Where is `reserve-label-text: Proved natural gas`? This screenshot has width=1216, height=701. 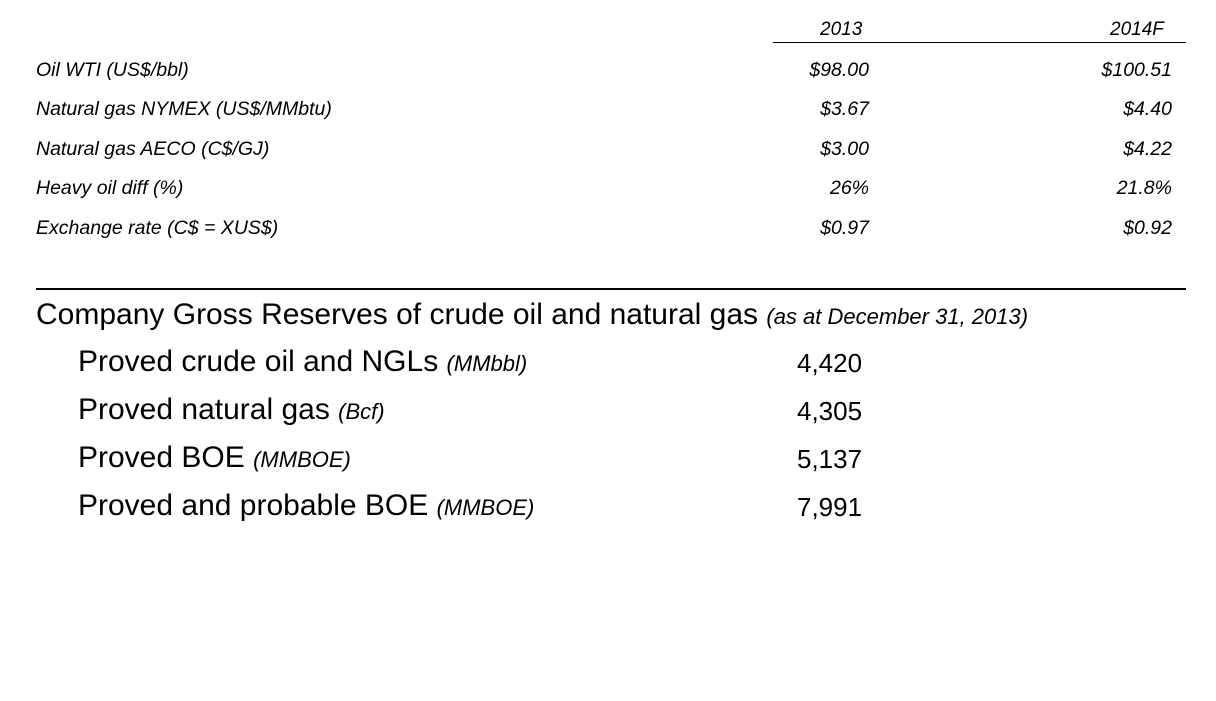 reserve-label-text: Proved natural gas is located at coordinates (204, 409).